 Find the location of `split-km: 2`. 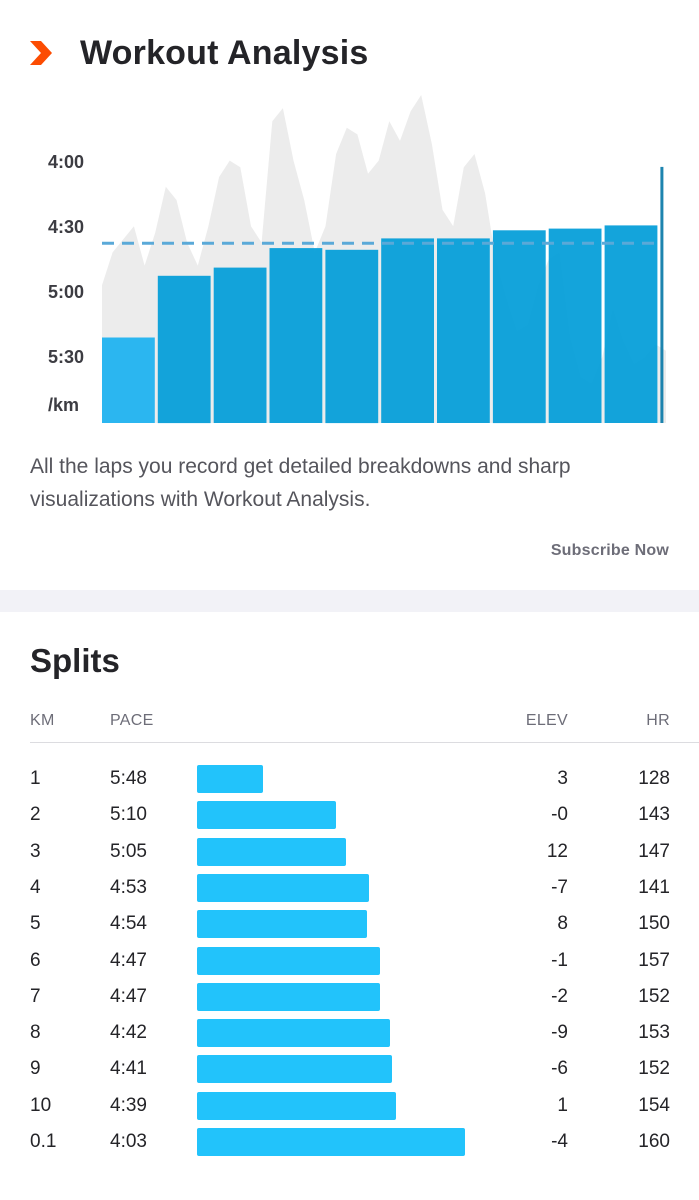

split-km: 2 is located at coordinates (35, 815).